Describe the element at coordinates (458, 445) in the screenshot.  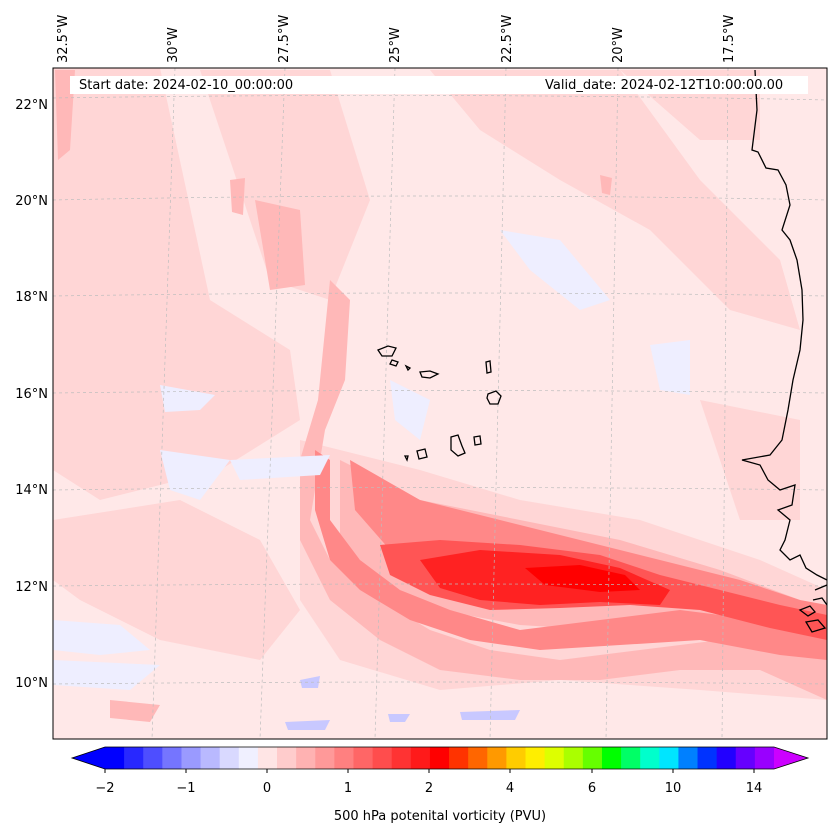
I see `island-santiago` at that location.